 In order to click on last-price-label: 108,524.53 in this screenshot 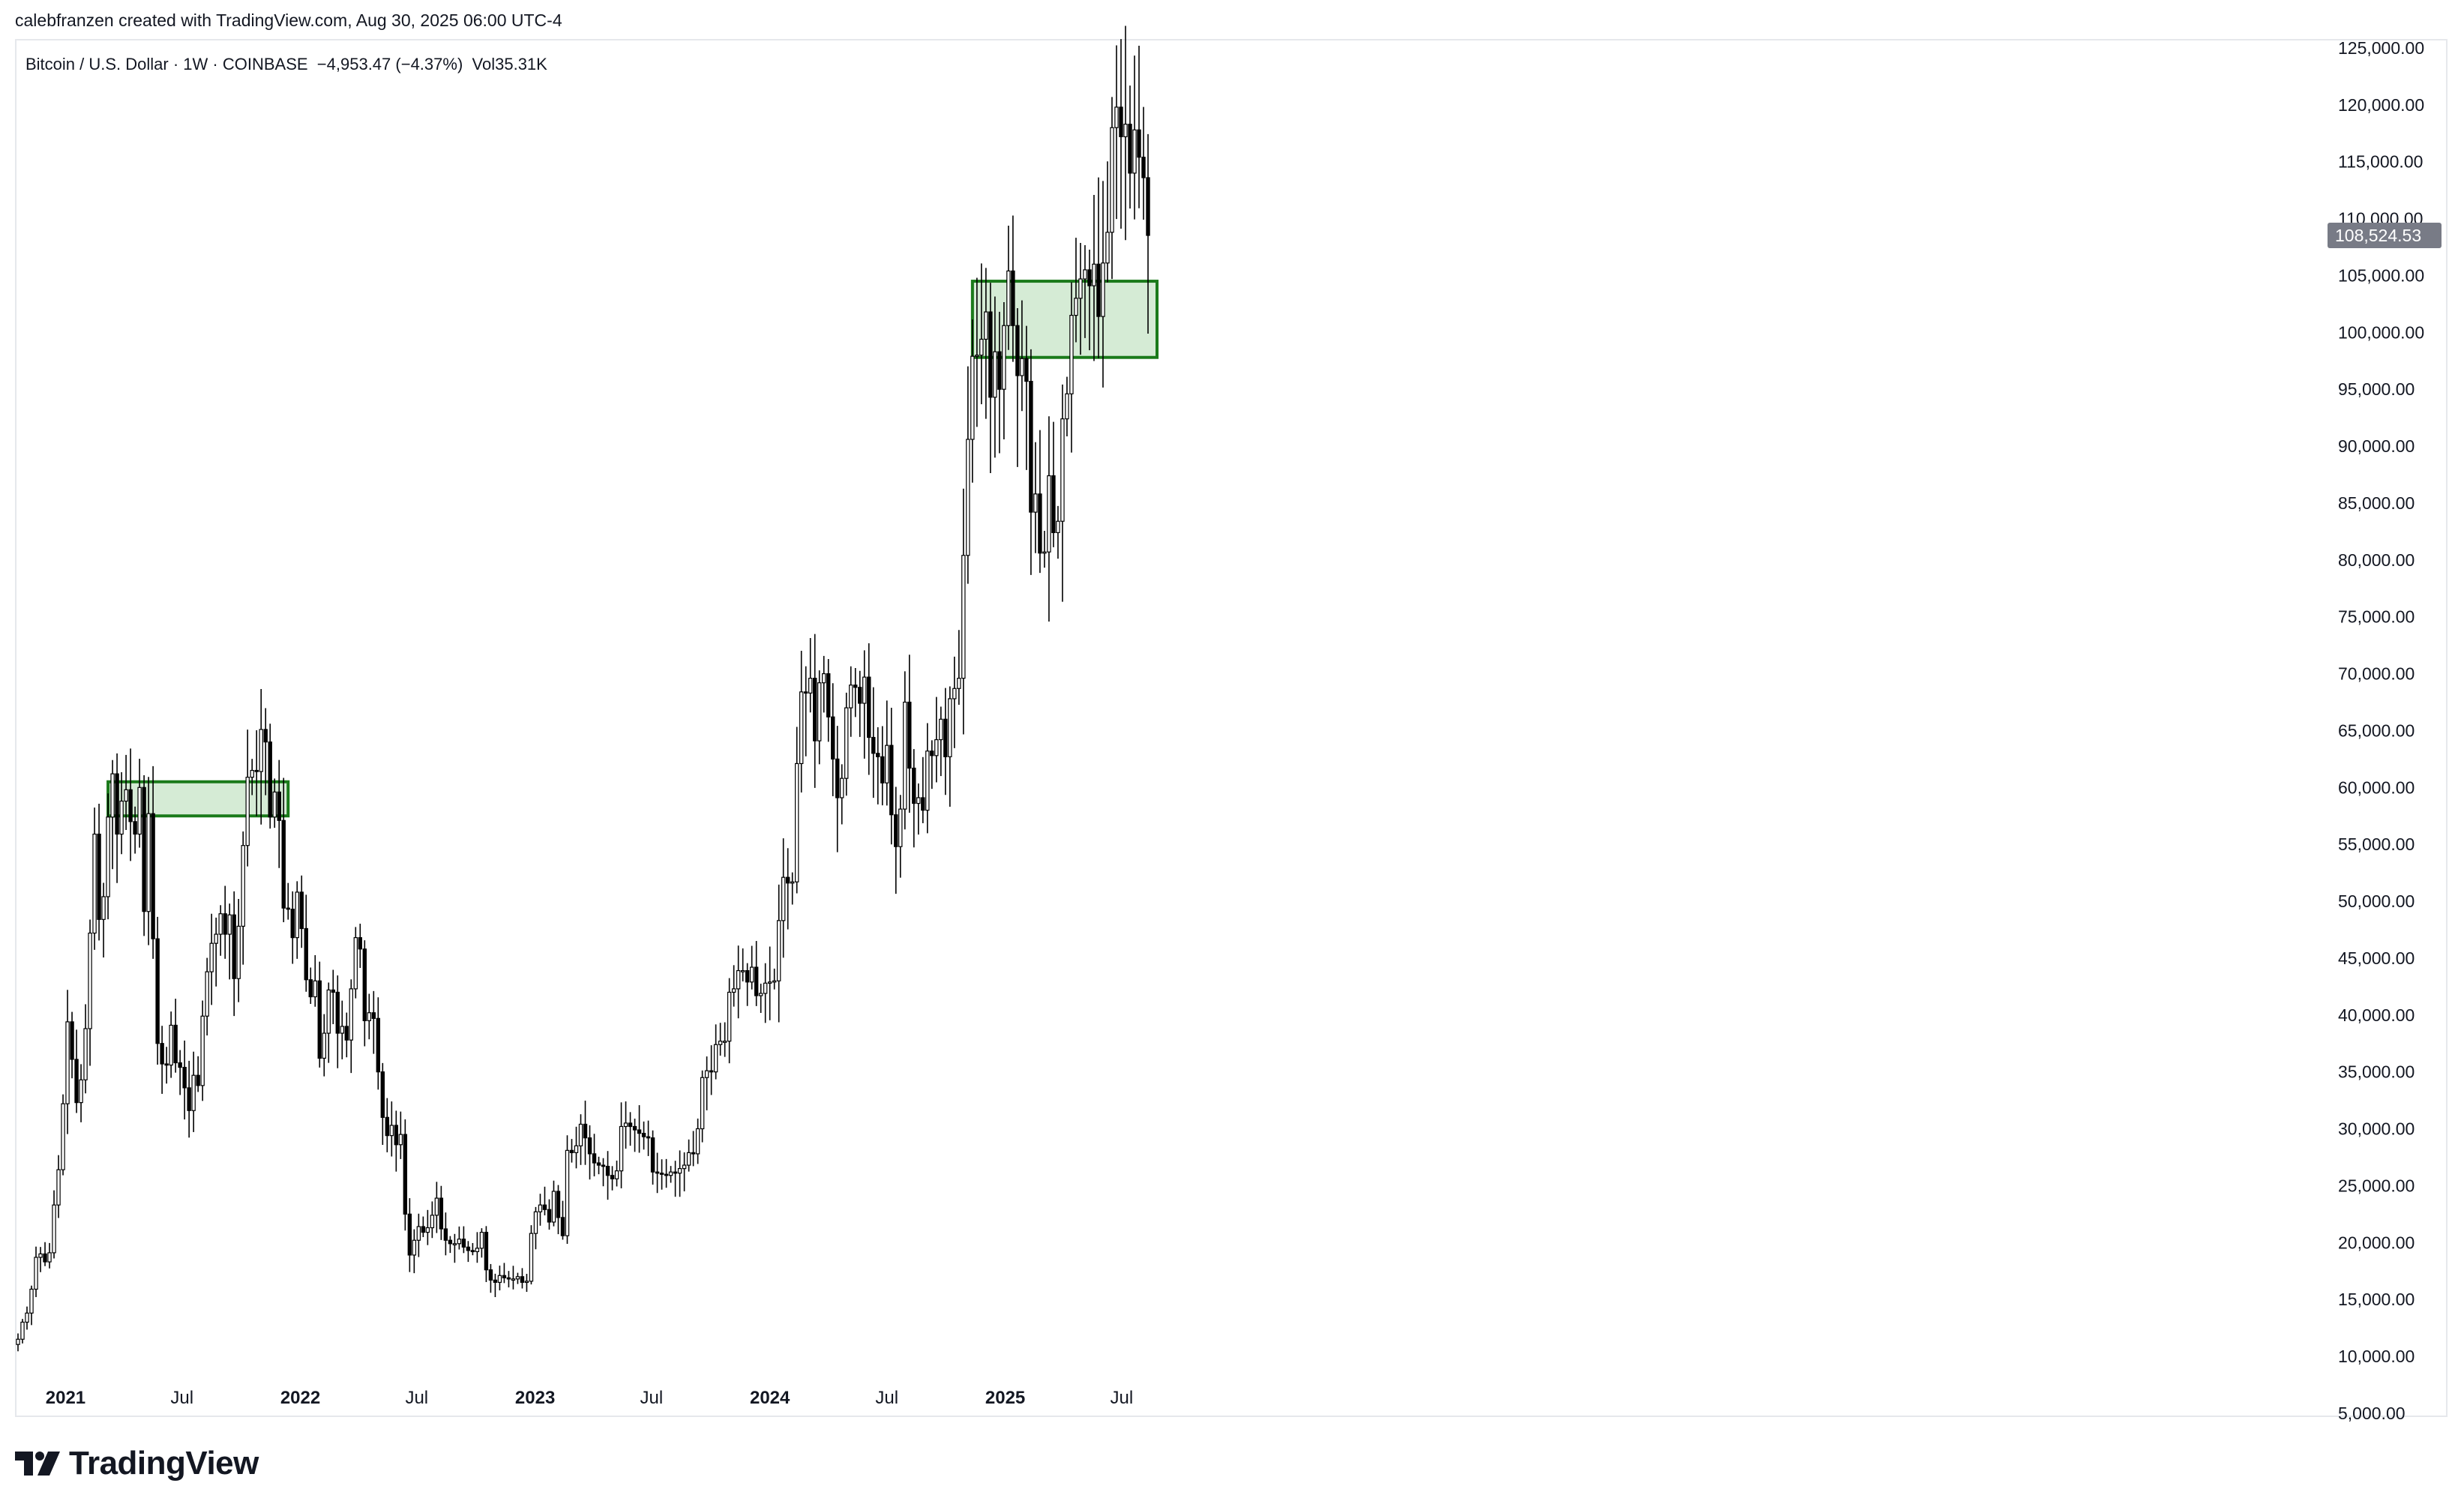, I will do `click(2378, 235)`.